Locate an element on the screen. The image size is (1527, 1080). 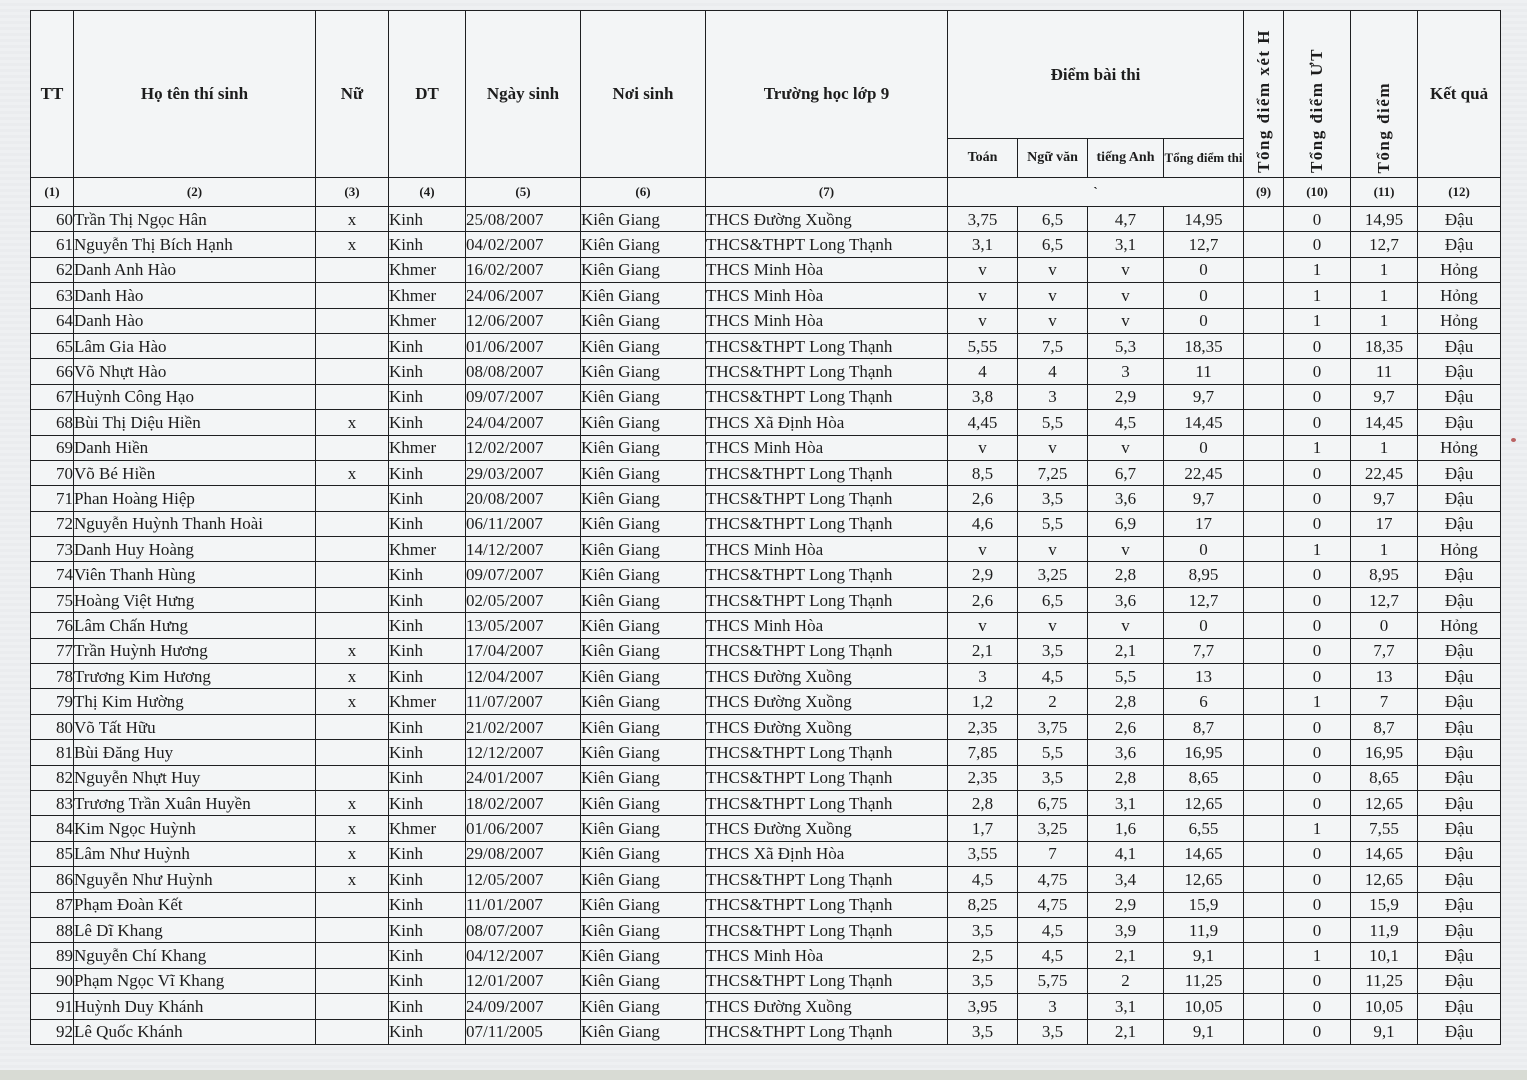
cell-score-english: v is located at coordinates (1125, 549).